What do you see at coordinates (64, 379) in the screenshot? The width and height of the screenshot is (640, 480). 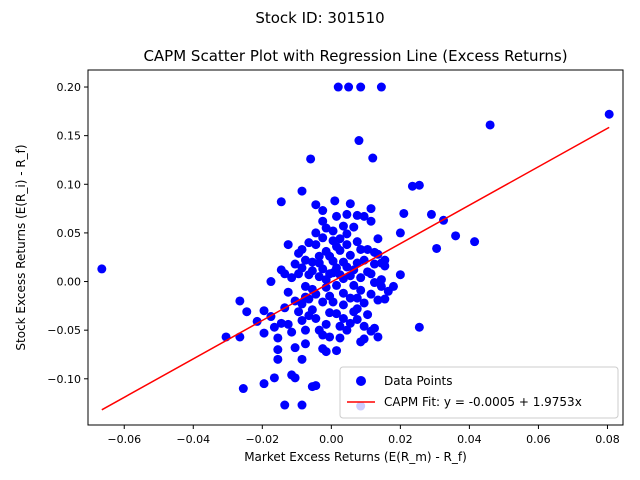 I see `y-tick-label: −0.10` at bounding box center [64, 379].